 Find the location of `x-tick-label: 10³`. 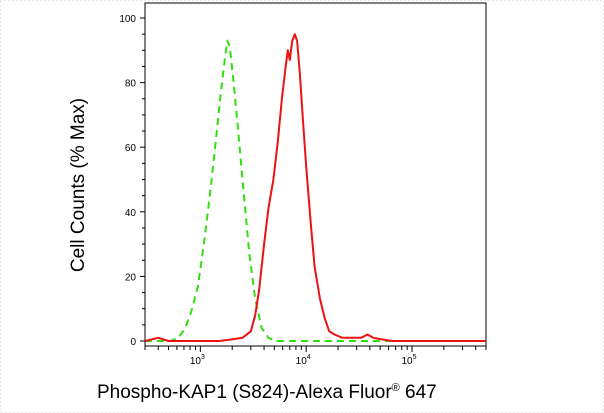

x-tick-label: 10³ is located at coordinates (197, 360).